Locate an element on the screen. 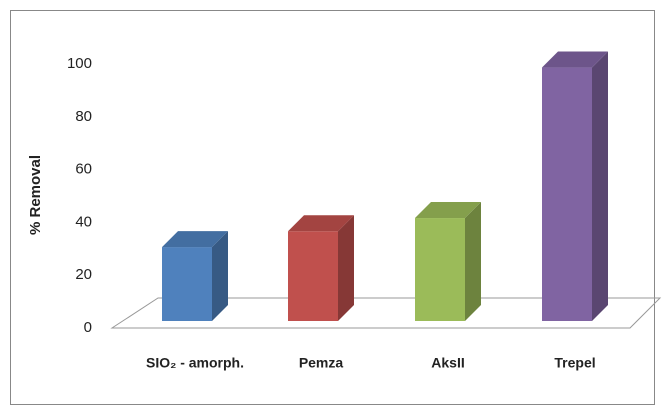  y-tick-label: 40 is located at coordinates (83, 221).